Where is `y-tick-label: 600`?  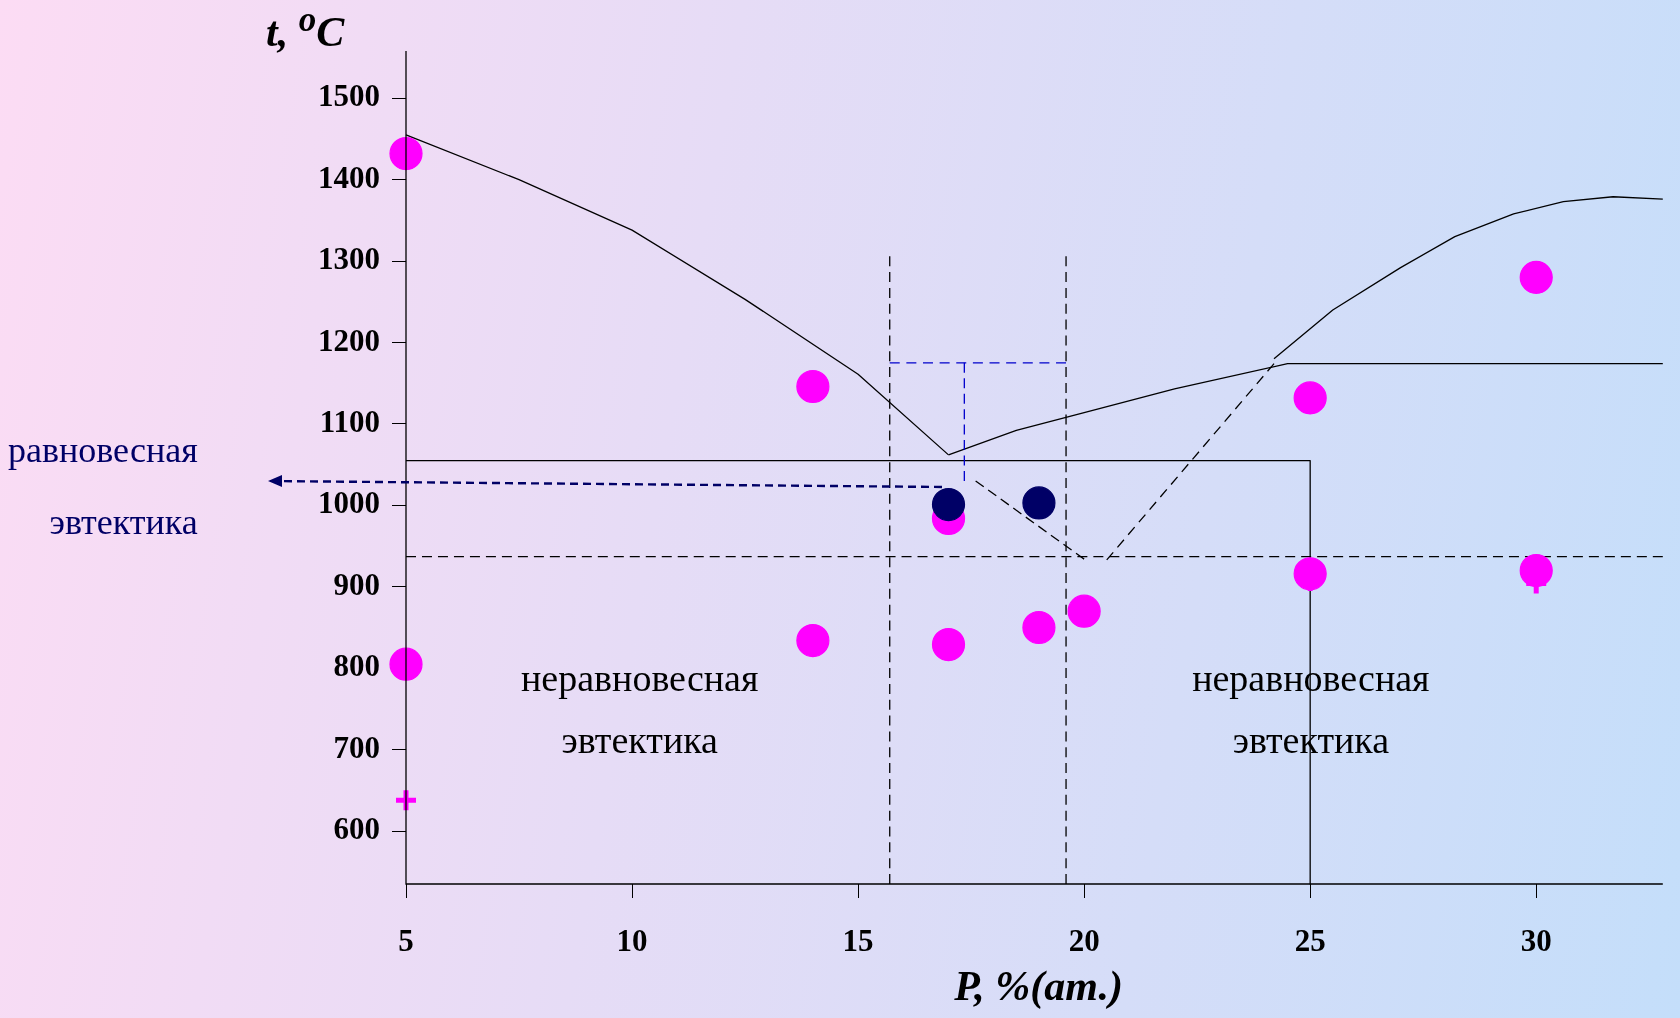
y-tick-label: 600 is located at coordinates (356, 829).